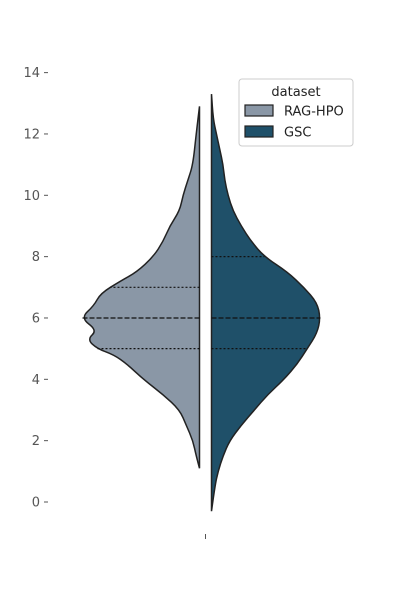 Image resolution: width=400 pixels, height=600 pixels. What do you see at coordinates (295, 92) in the screenshot?
I see `legend-title: dataset` at bounding box center [295, 92].